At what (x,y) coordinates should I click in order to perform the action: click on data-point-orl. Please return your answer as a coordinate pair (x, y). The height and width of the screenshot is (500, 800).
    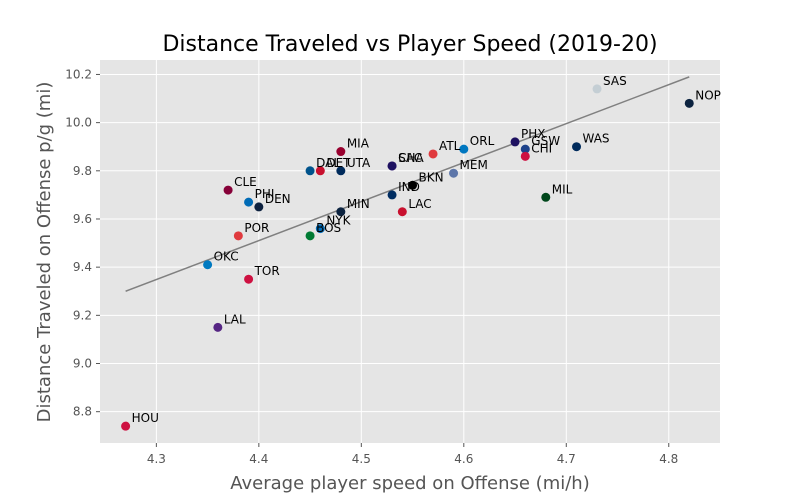
    Looking at the image, I should click on (464, 149).